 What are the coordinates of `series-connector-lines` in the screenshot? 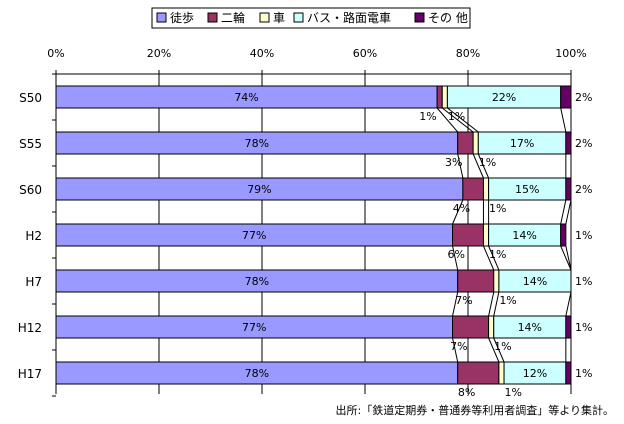 It's located at (504, 235).